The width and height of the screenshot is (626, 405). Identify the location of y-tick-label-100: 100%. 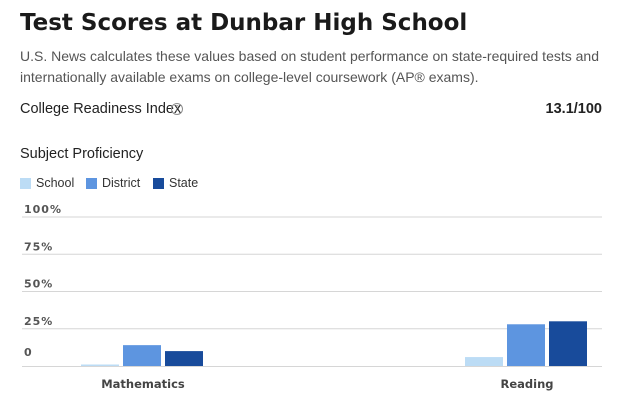
(43, 209).